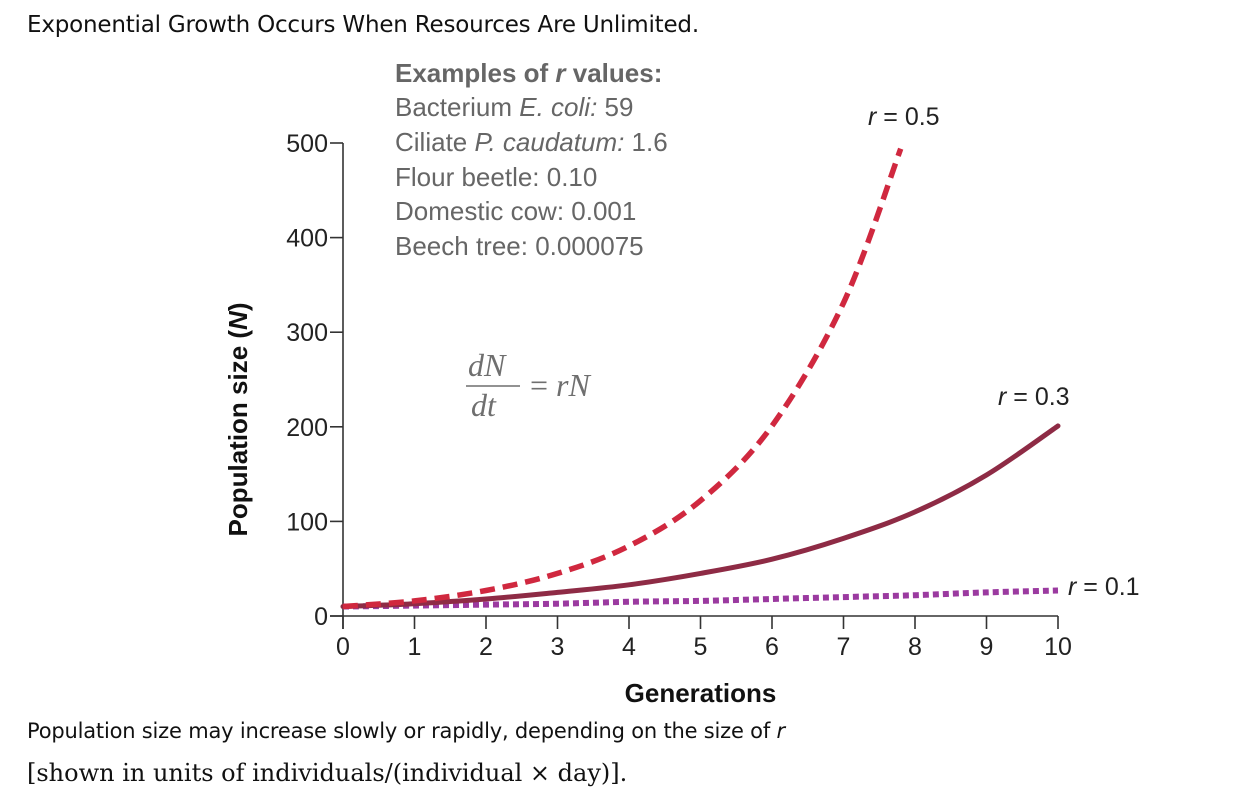  What do you see at coordinates (307, 522) in the screenshot?
I see `y-tick-label: 100` at bounding box center [307, 522].